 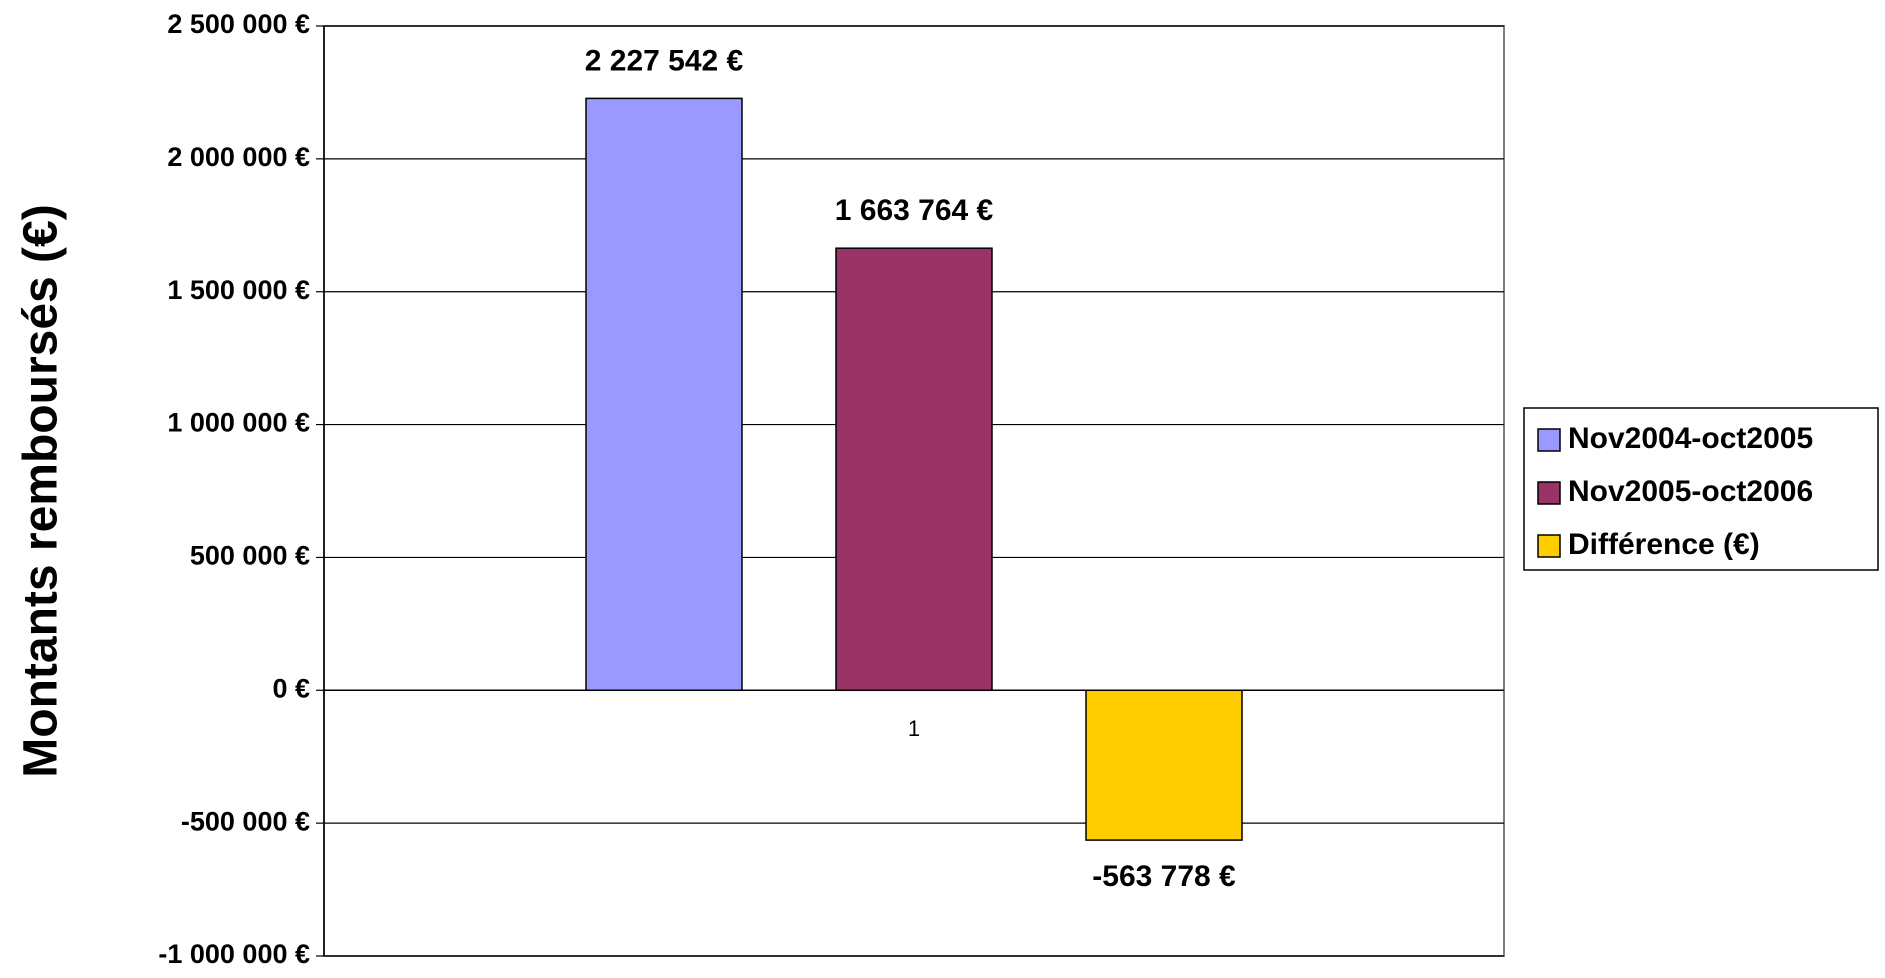 I want to click on legend, so click(x=1701, y=489).